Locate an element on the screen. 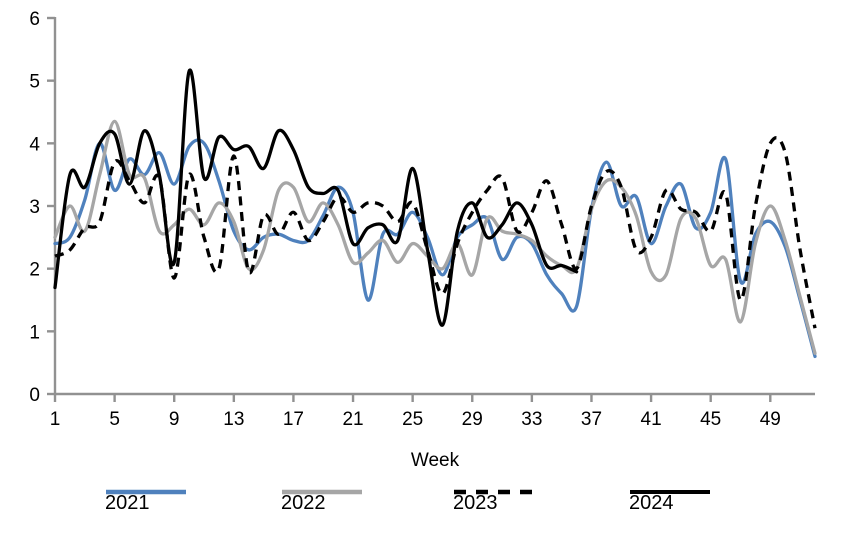 The image size is (852, 536). x-tick-label: 45 is located at coordinates (710, 419).